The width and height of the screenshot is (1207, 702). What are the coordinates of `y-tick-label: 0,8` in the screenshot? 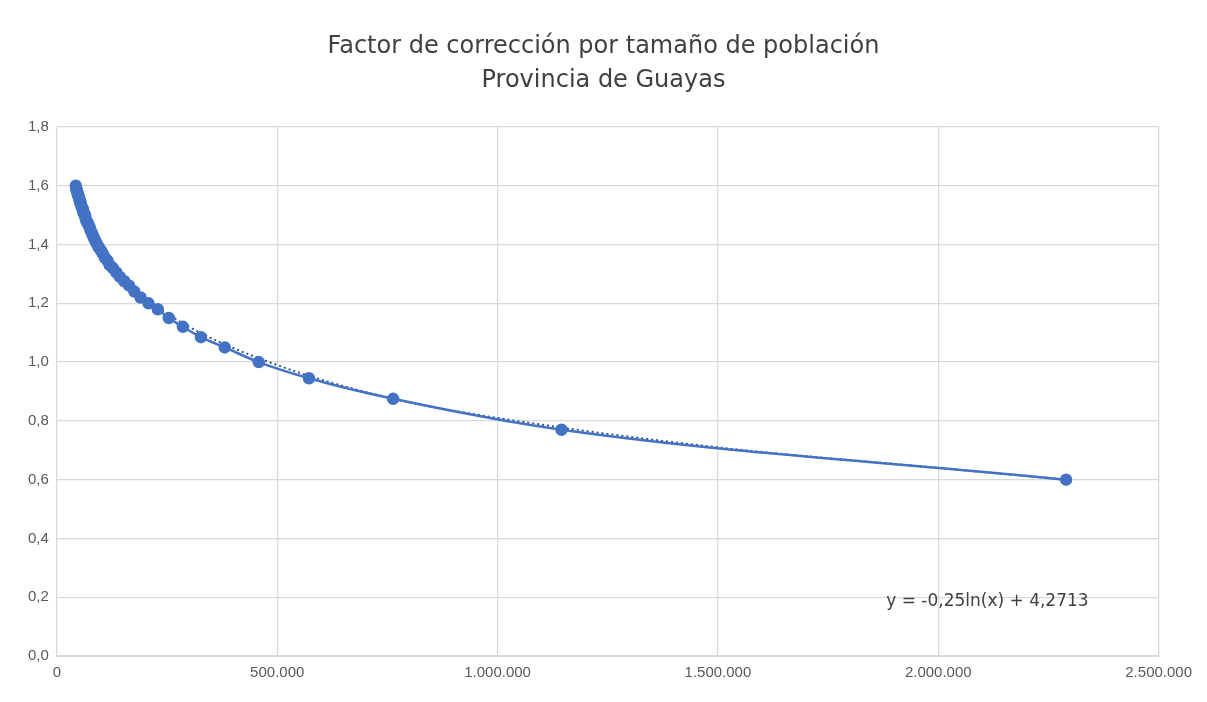 It's located at (38, 420).